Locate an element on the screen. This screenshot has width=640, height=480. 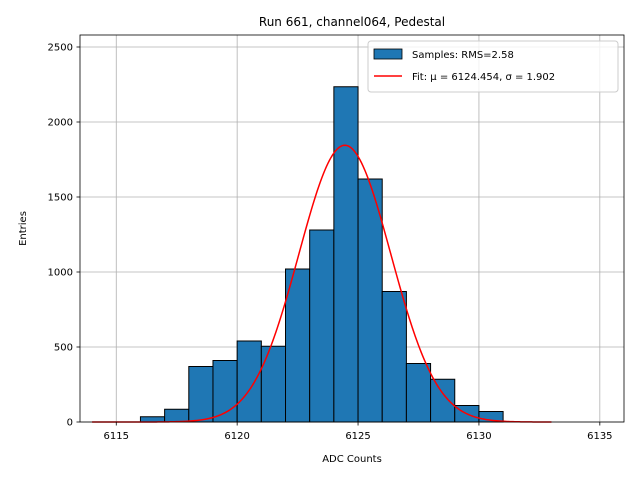
y-tick-label: 1000 is located at coordinates (60, 273).